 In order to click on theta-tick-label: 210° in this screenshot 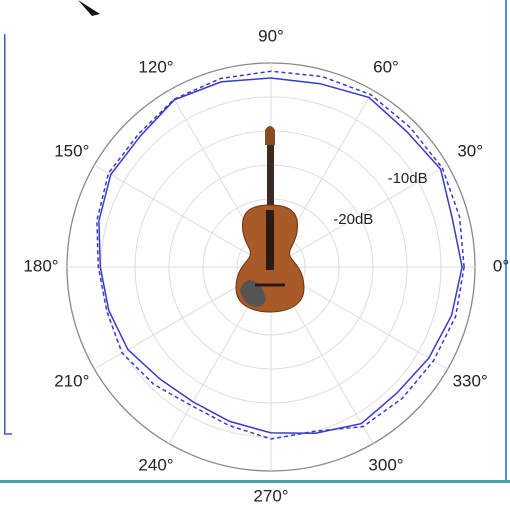, I will do `click(71, 380)`.